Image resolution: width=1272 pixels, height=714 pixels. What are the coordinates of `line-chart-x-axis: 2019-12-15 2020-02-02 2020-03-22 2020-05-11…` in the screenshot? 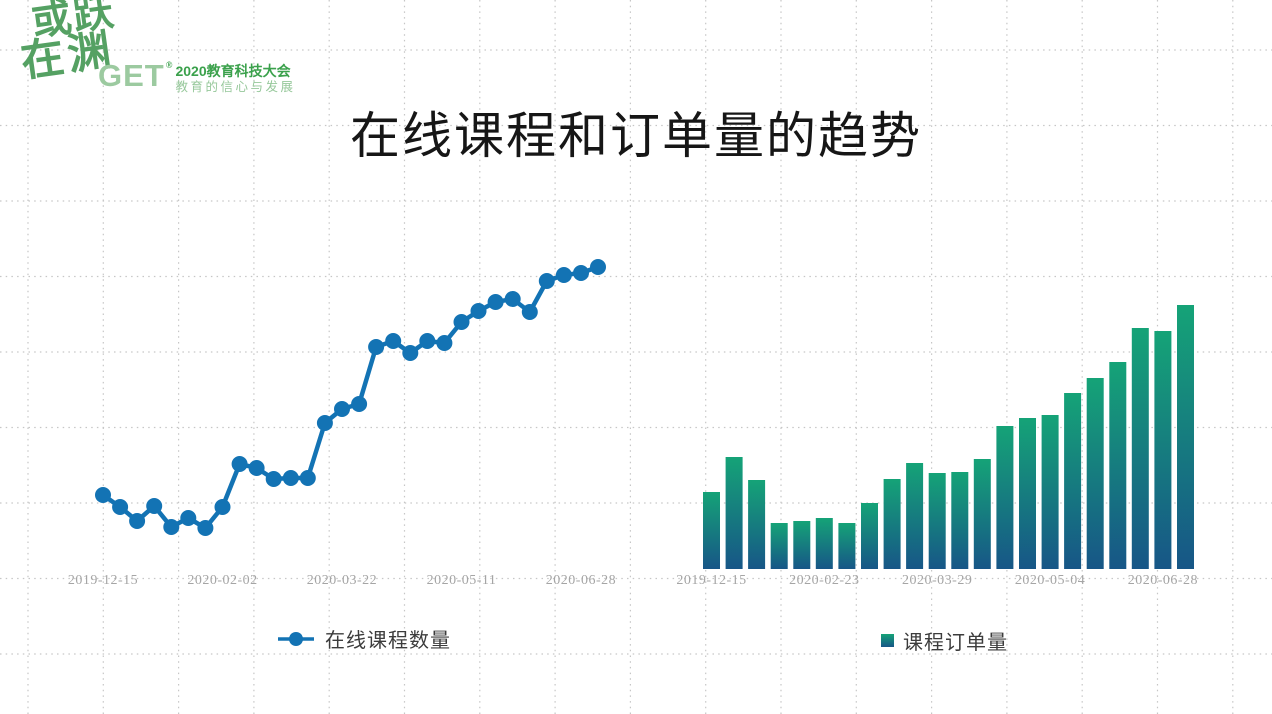 It's located at (344, 584).